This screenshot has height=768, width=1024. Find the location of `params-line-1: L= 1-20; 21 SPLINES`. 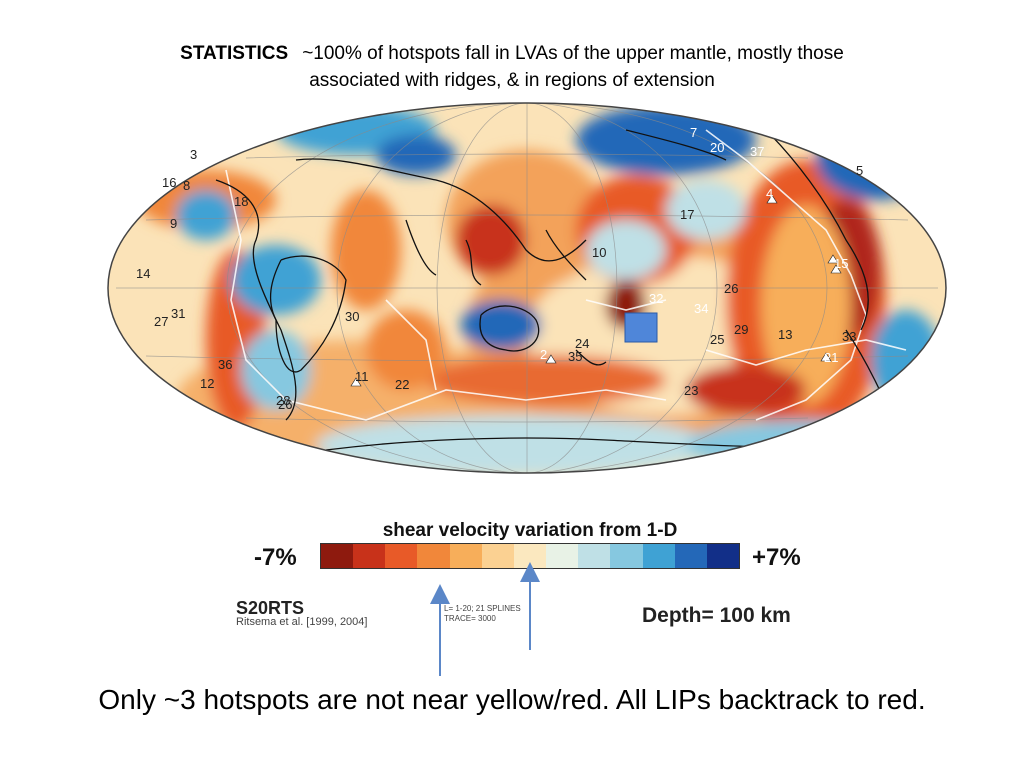

params-line-1: L= 1-20; 21 SPLINES is located at coordinates (482, 608).